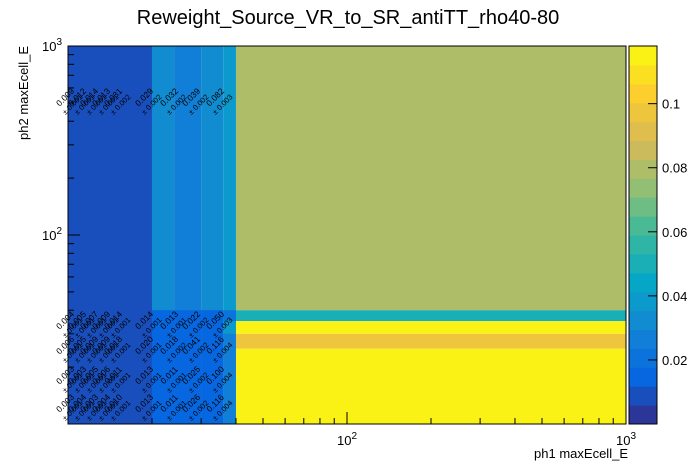 This screenshot has width=696, height=472. I want to click on colorbar-tick-label: 0.1, so click(671, 104).